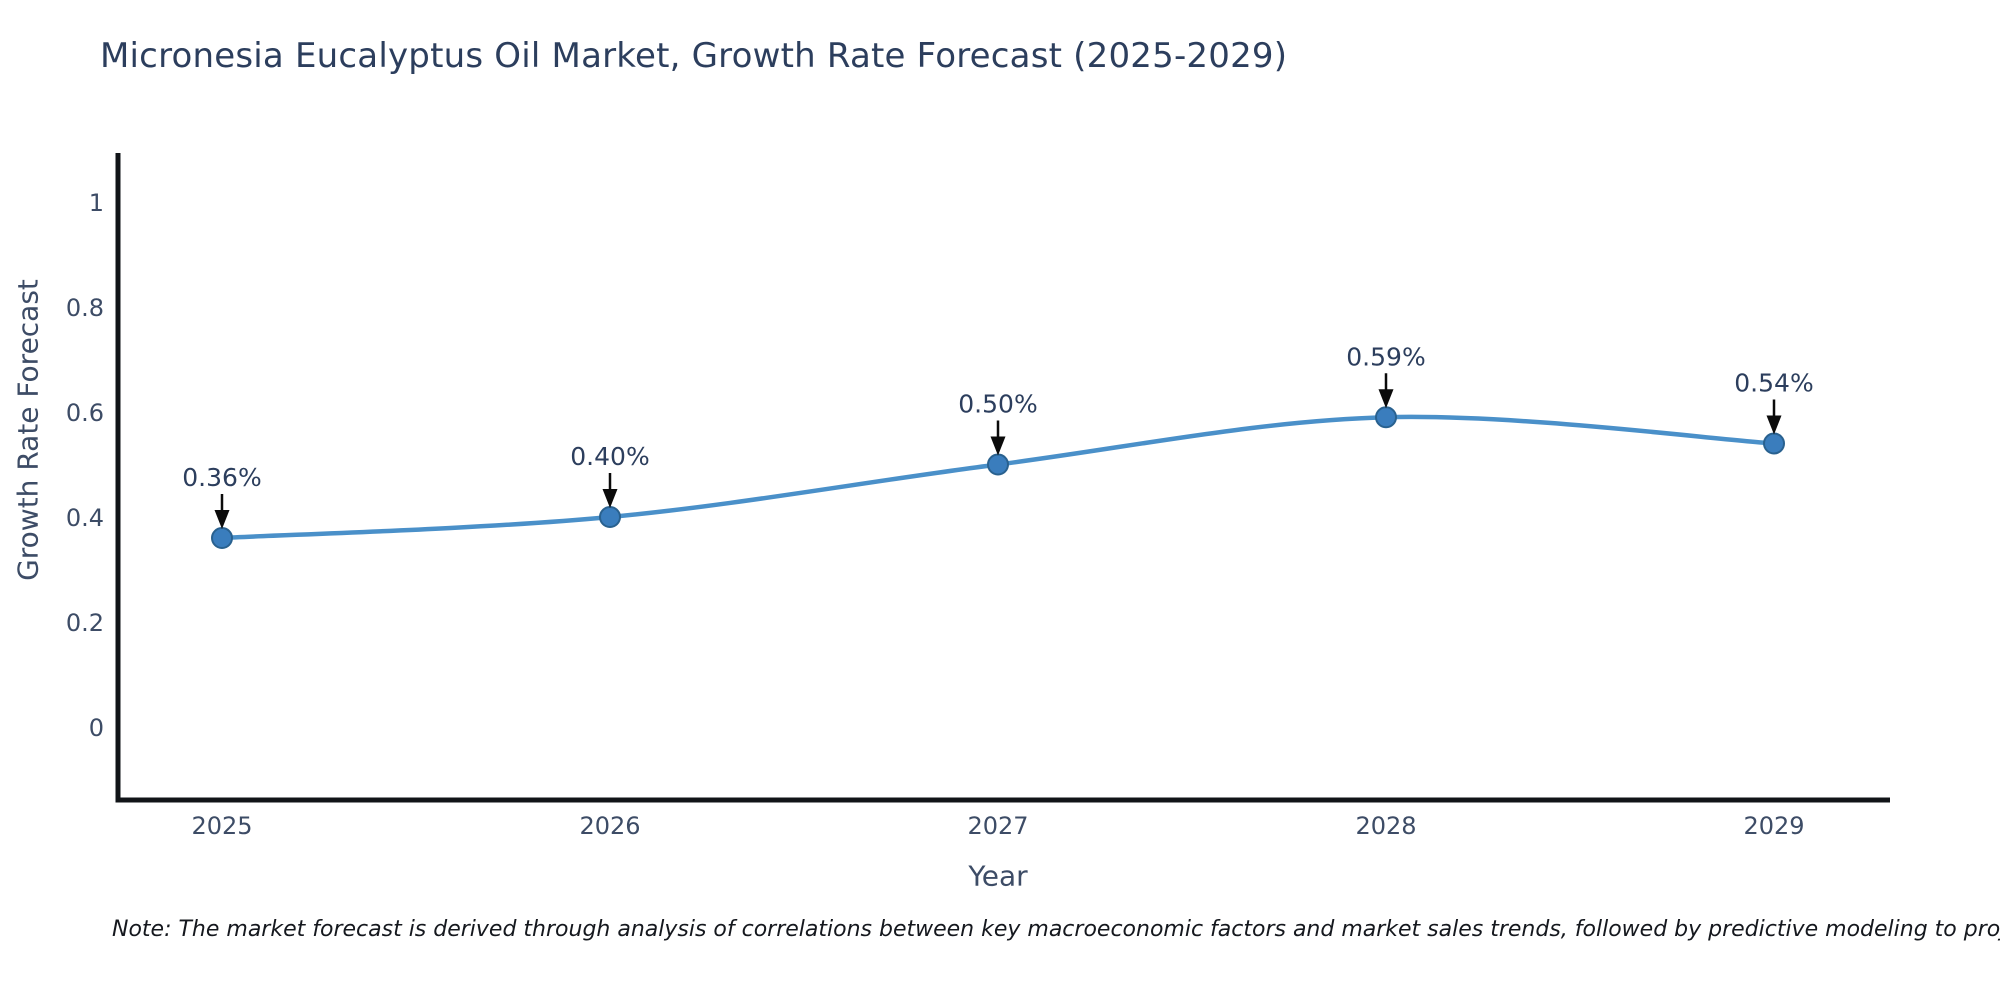  What do you see at coordinates (998, 876) in the screenshot?
I see `x-axis-title: Year` at bounding box center [998, 876].